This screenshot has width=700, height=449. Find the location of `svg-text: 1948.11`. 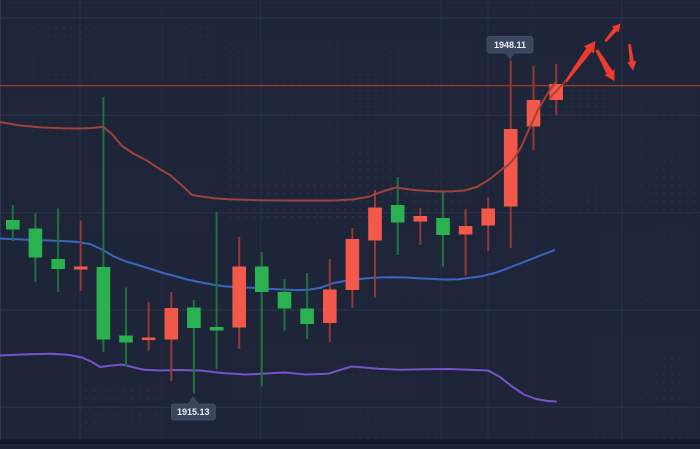

svg-text: 1948.11 is located at coordinates (510, 45).